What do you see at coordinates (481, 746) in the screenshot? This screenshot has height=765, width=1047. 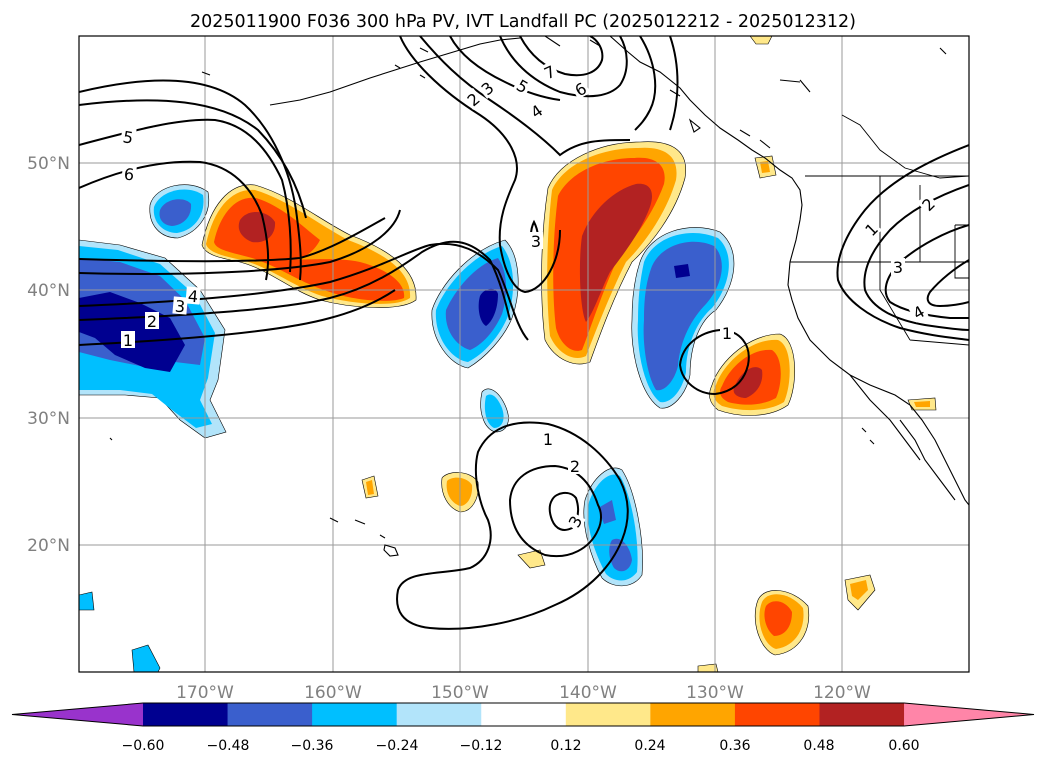 I see `colorbar-tick-label: −0.12` at bounding box center [481, 746].